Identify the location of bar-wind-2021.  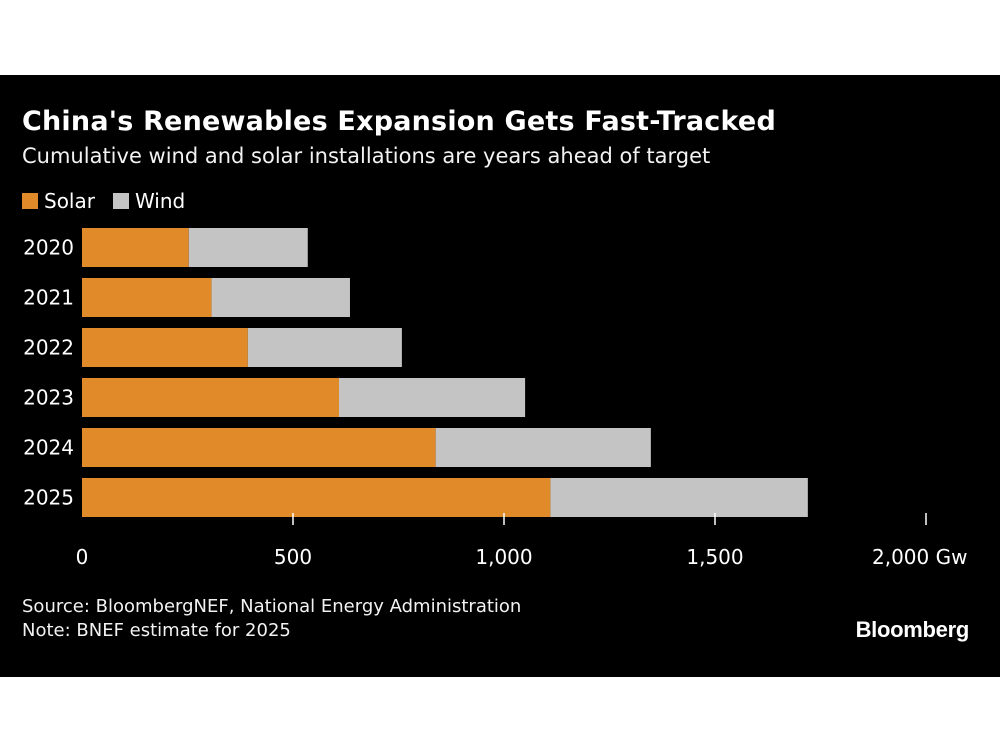
(280, 297).